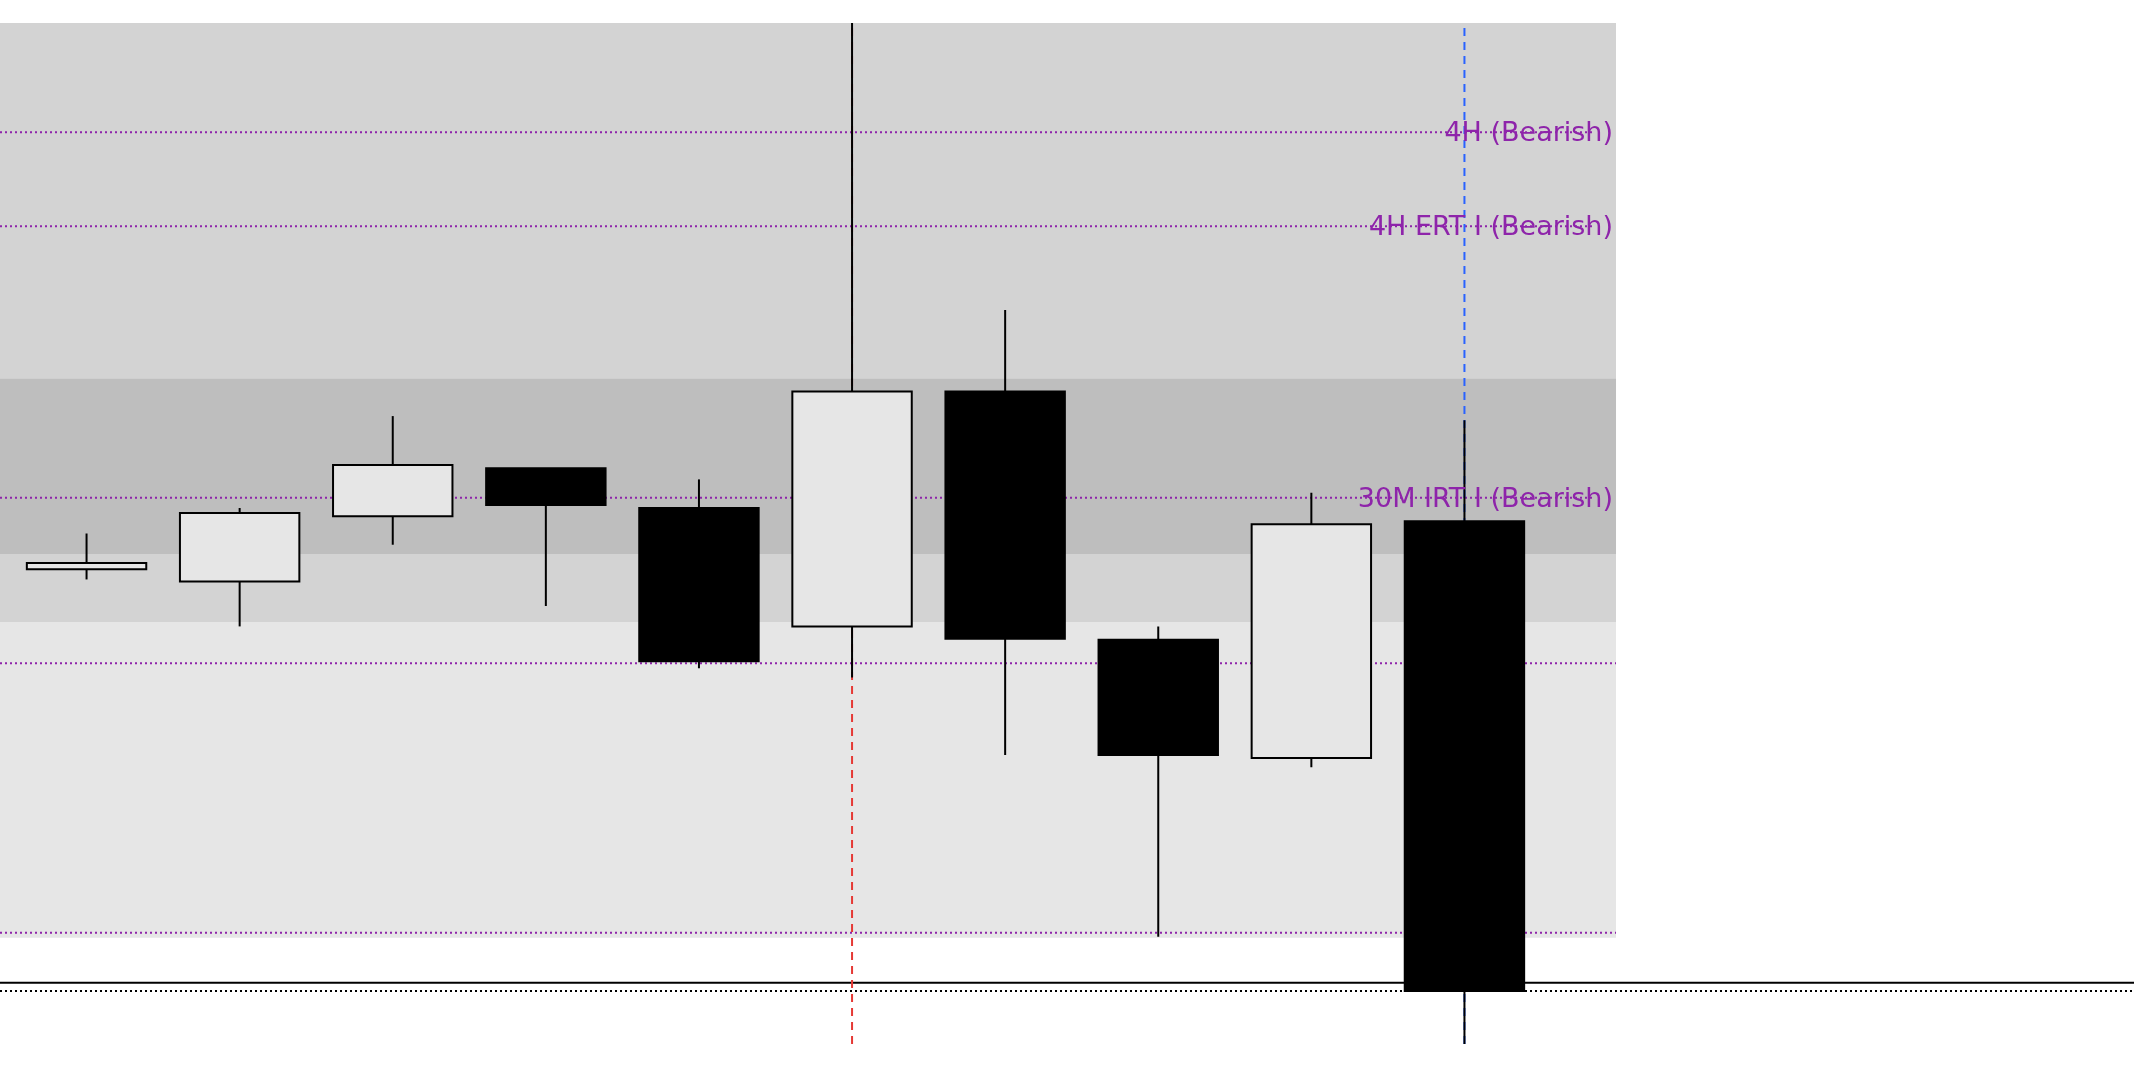 The width and height of the screenshot is (2134, 1092). Describe the element at coordinates (86, 556) in the screenshot. I see `candlestick` at that location.